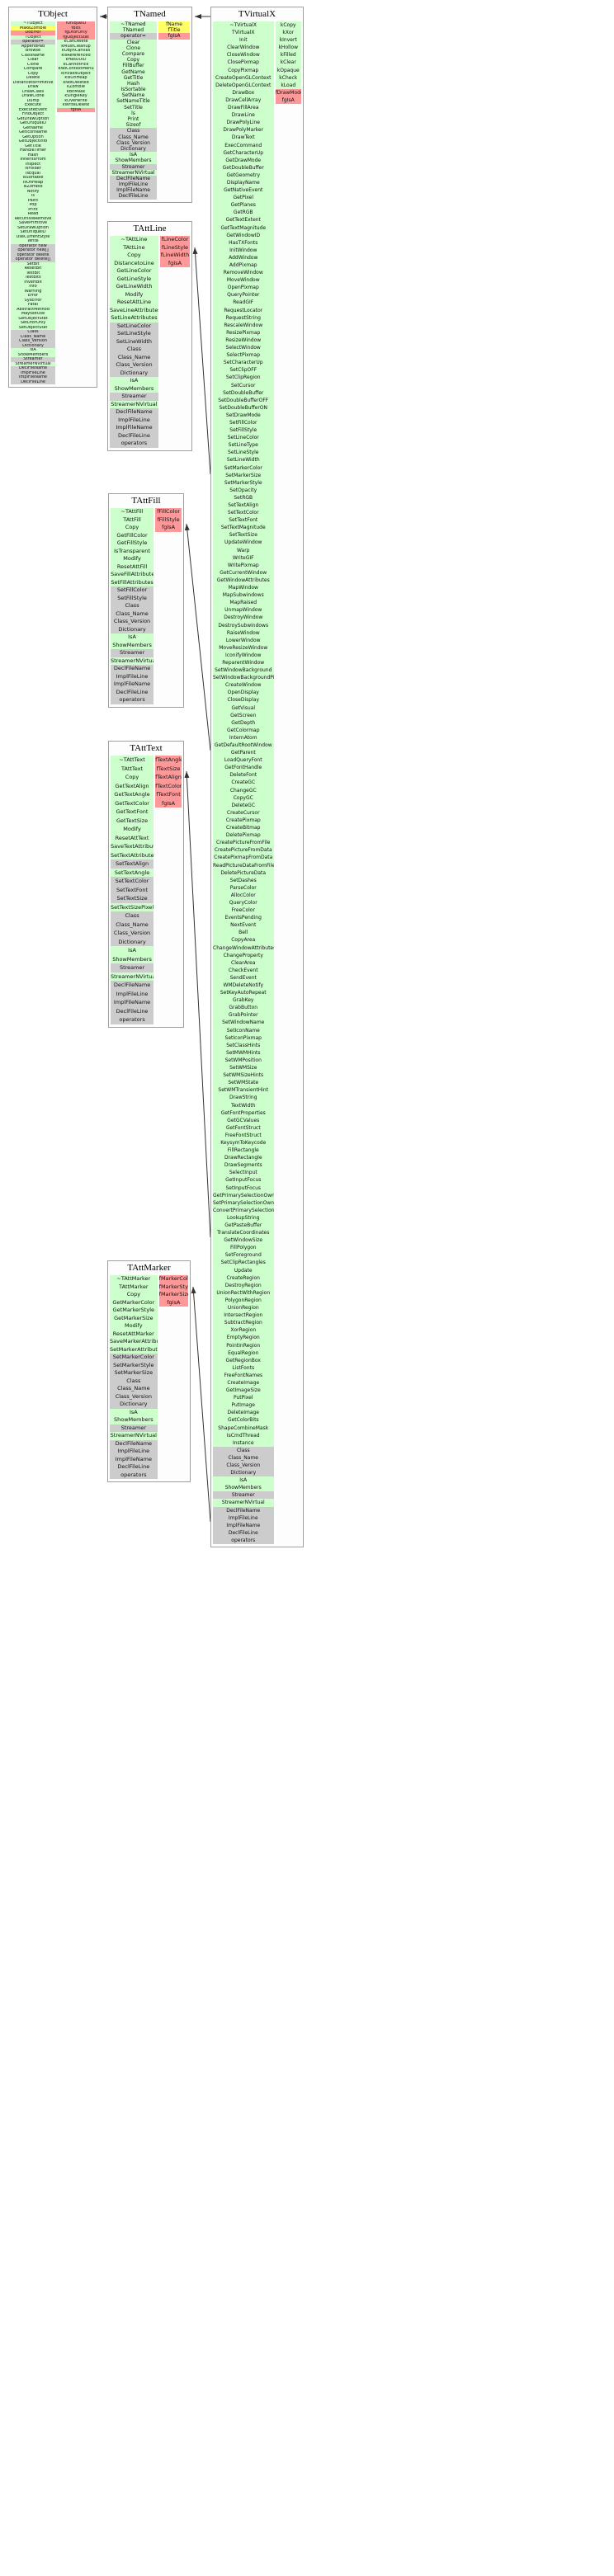  What do you see at coordinates (33, 291) in the screenshot?
I see `member-item: Warning` at bounding box center [33, 291].